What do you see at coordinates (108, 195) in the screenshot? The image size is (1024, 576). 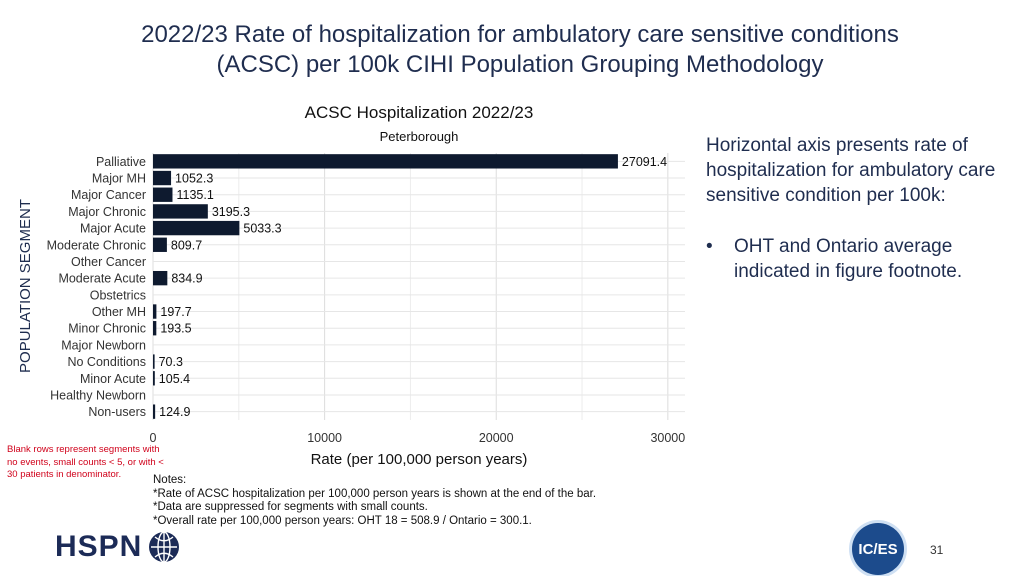 I see `y-tick-label: Major Cancer` at bounding box center [108, 195].